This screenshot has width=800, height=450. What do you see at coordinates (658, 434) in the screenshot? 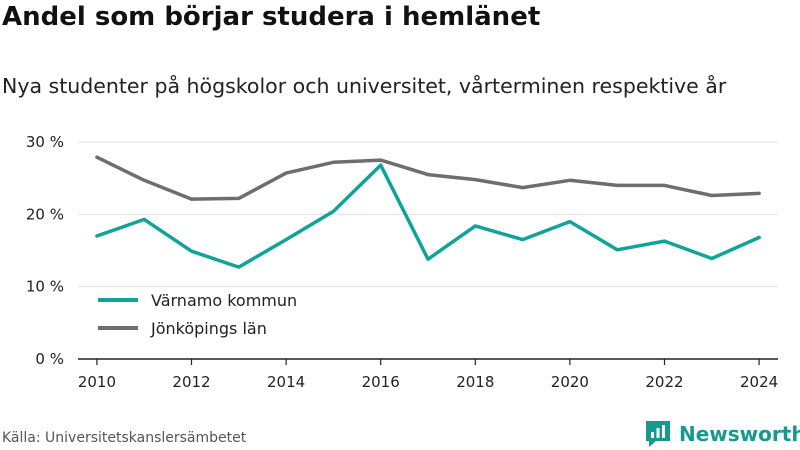
I see `newsworthy-logo-icon` at bounding box center [658, 434].